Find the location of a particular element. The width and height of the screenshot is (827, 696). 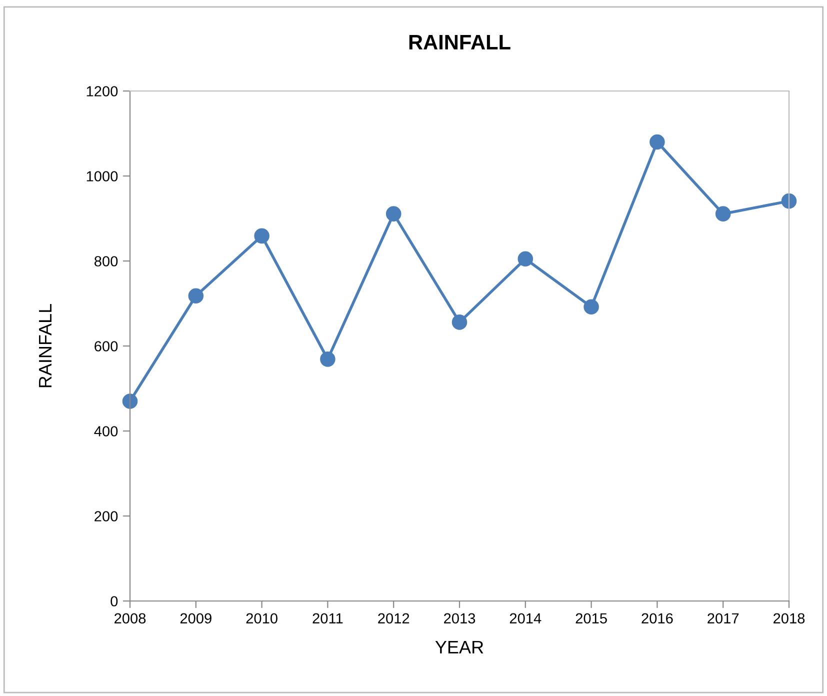

y-tick-label: 1200 is located at coordinates (102, 91).